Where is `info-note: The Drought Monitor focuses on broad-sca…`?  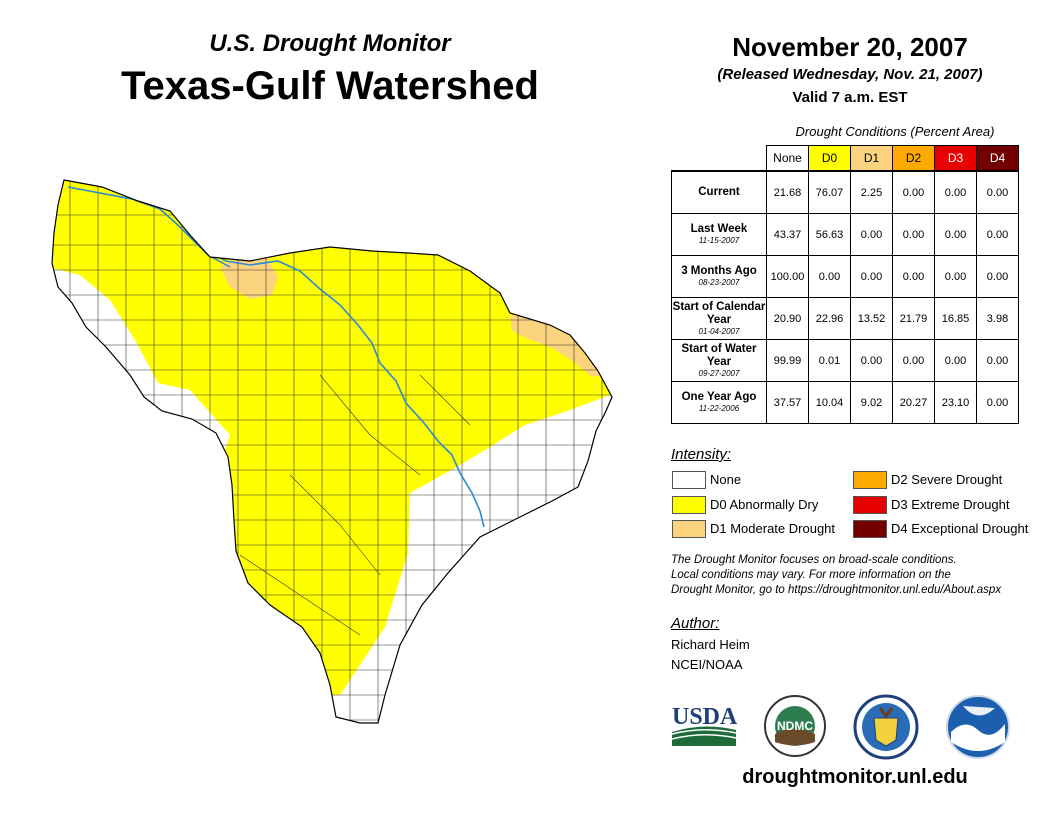 info-note: The Drought Monitor focuses on broad-sca… is located at coordinates (836, 575).